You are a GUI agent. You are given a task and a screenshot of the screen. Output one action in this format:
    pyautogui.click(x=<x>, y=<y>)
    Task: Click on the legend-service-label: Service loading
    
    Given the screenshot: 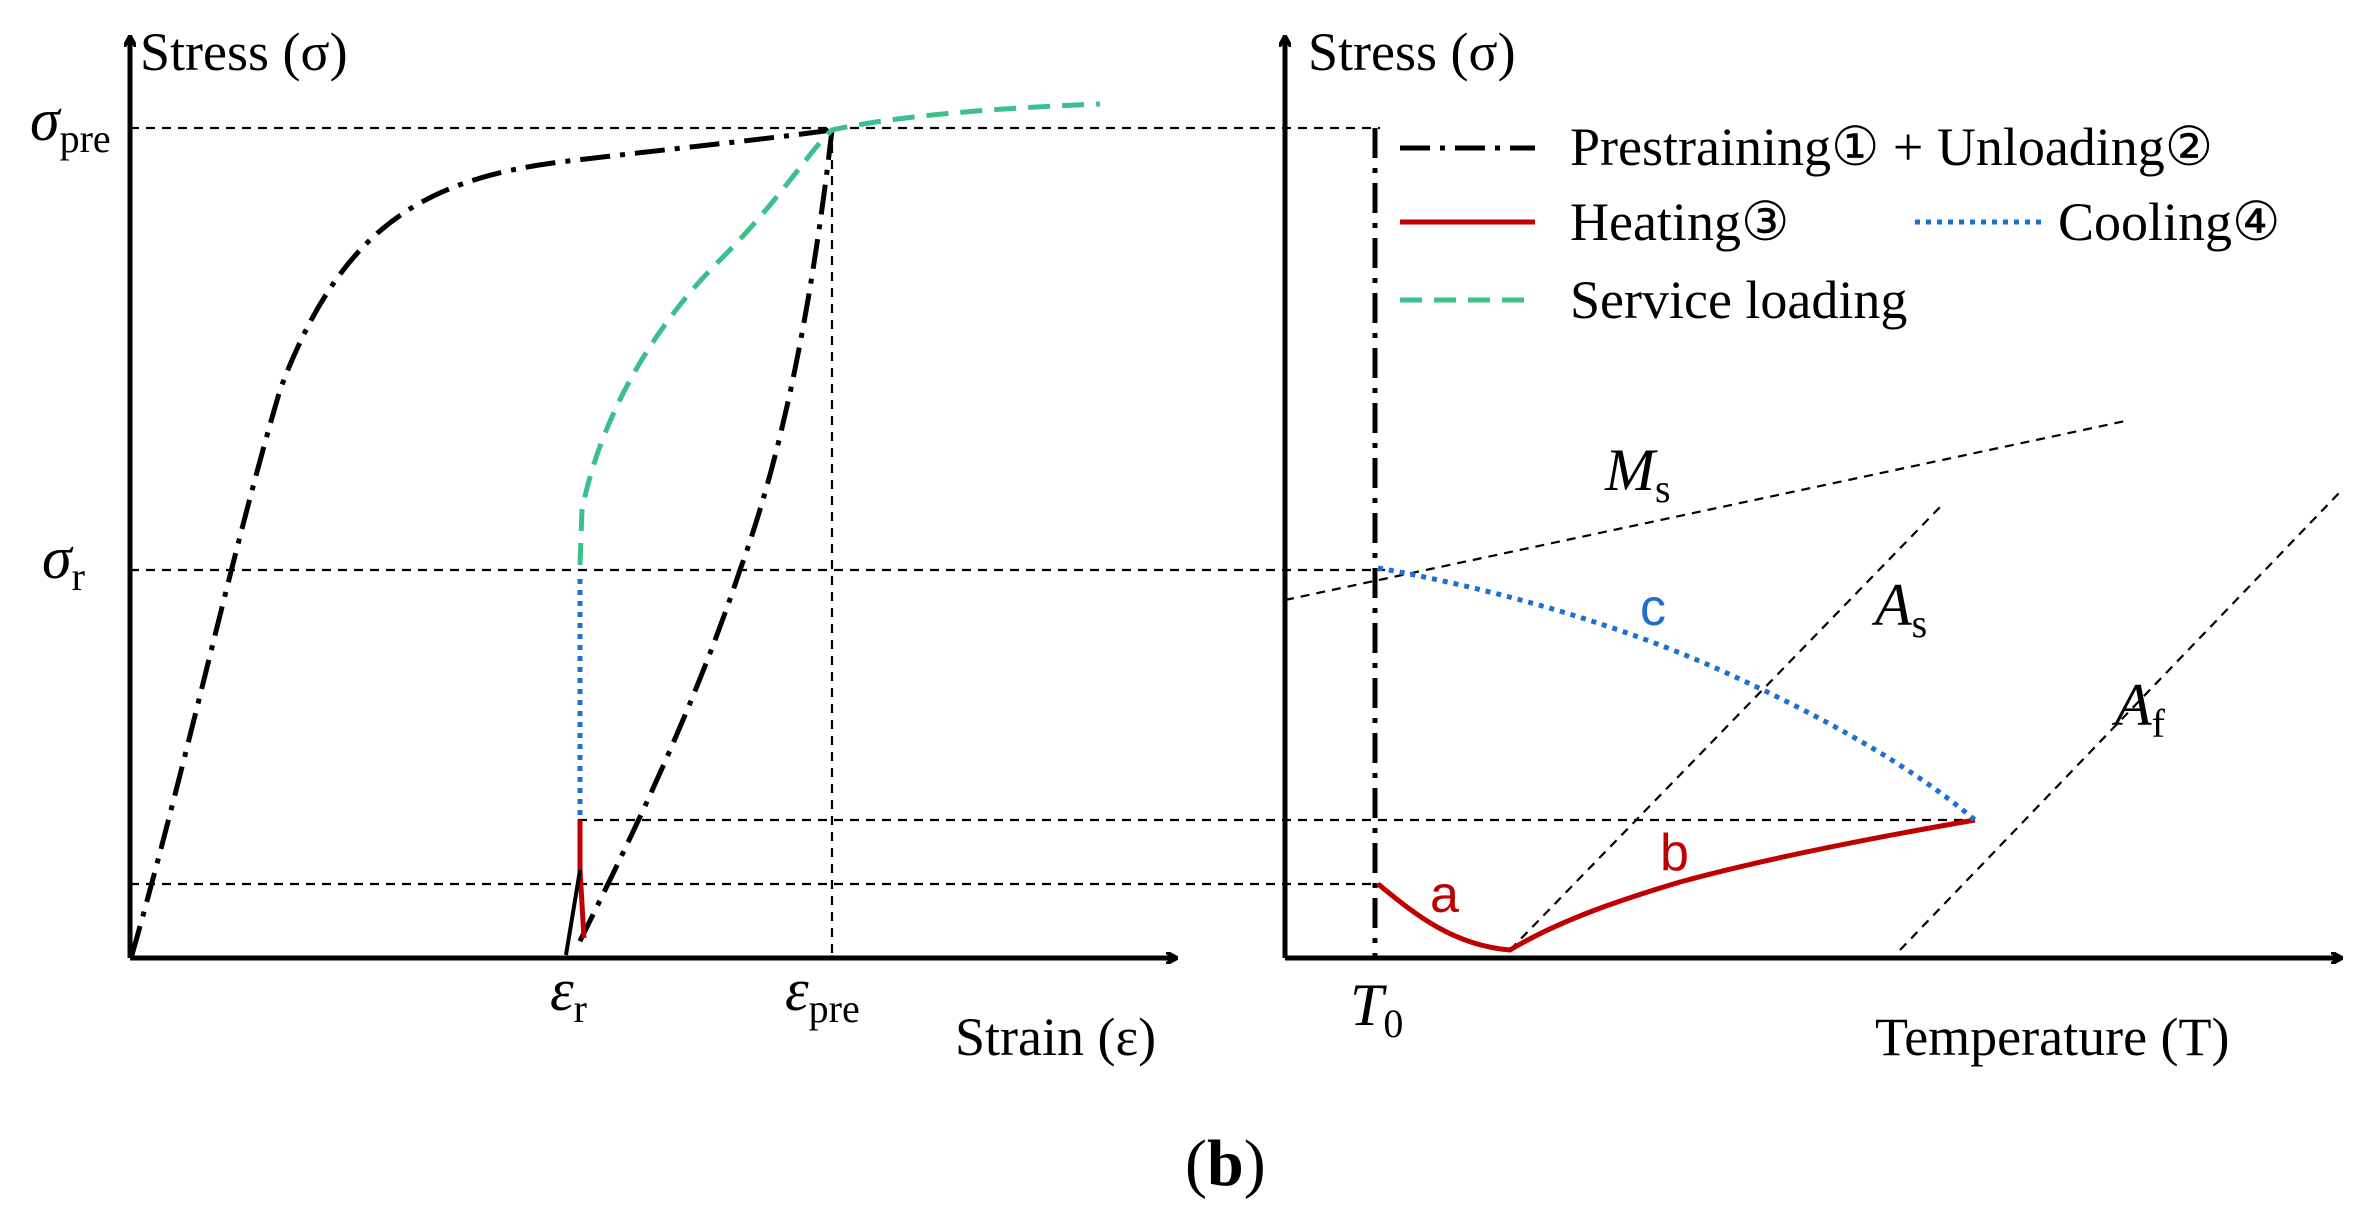 What is the action you would take?
    pyautogui.click(x=1738, y=300)
    